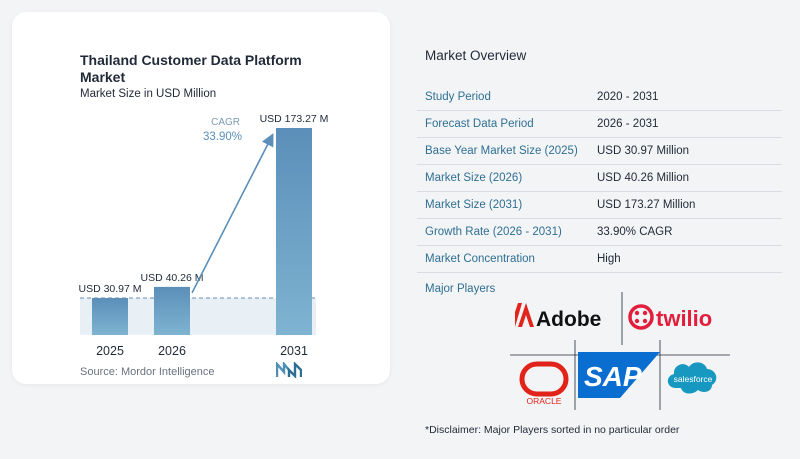 Image resolution: width=800 pixels, height=459 pixels. I want to click on mordor-intelligence-logo, so click(289, 370).